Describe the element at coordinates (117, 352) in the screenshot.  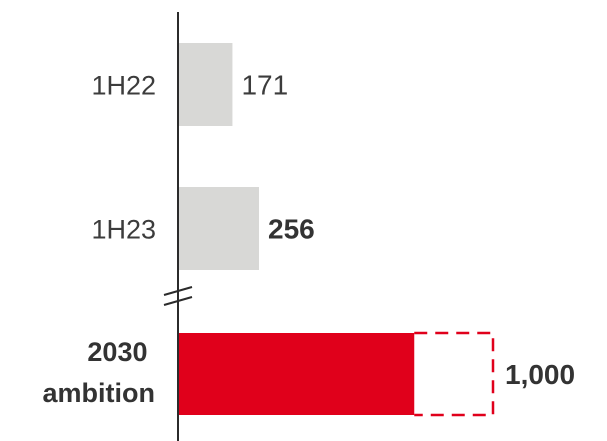
I see `category-label-2030-ambition-line1: 2030` at that location.